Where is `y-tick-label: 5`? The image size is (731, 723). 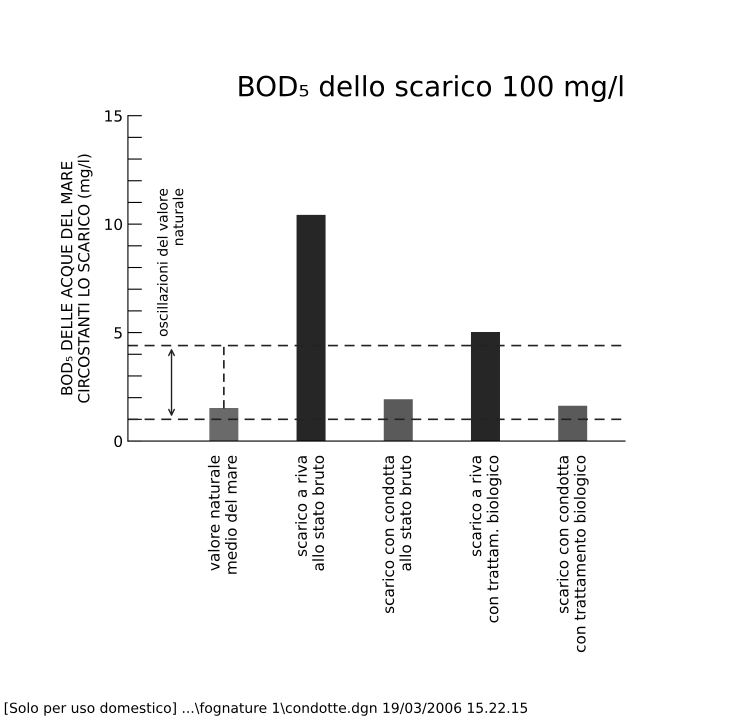
y-tick-label: 5 is located at coordinates (118, 333).